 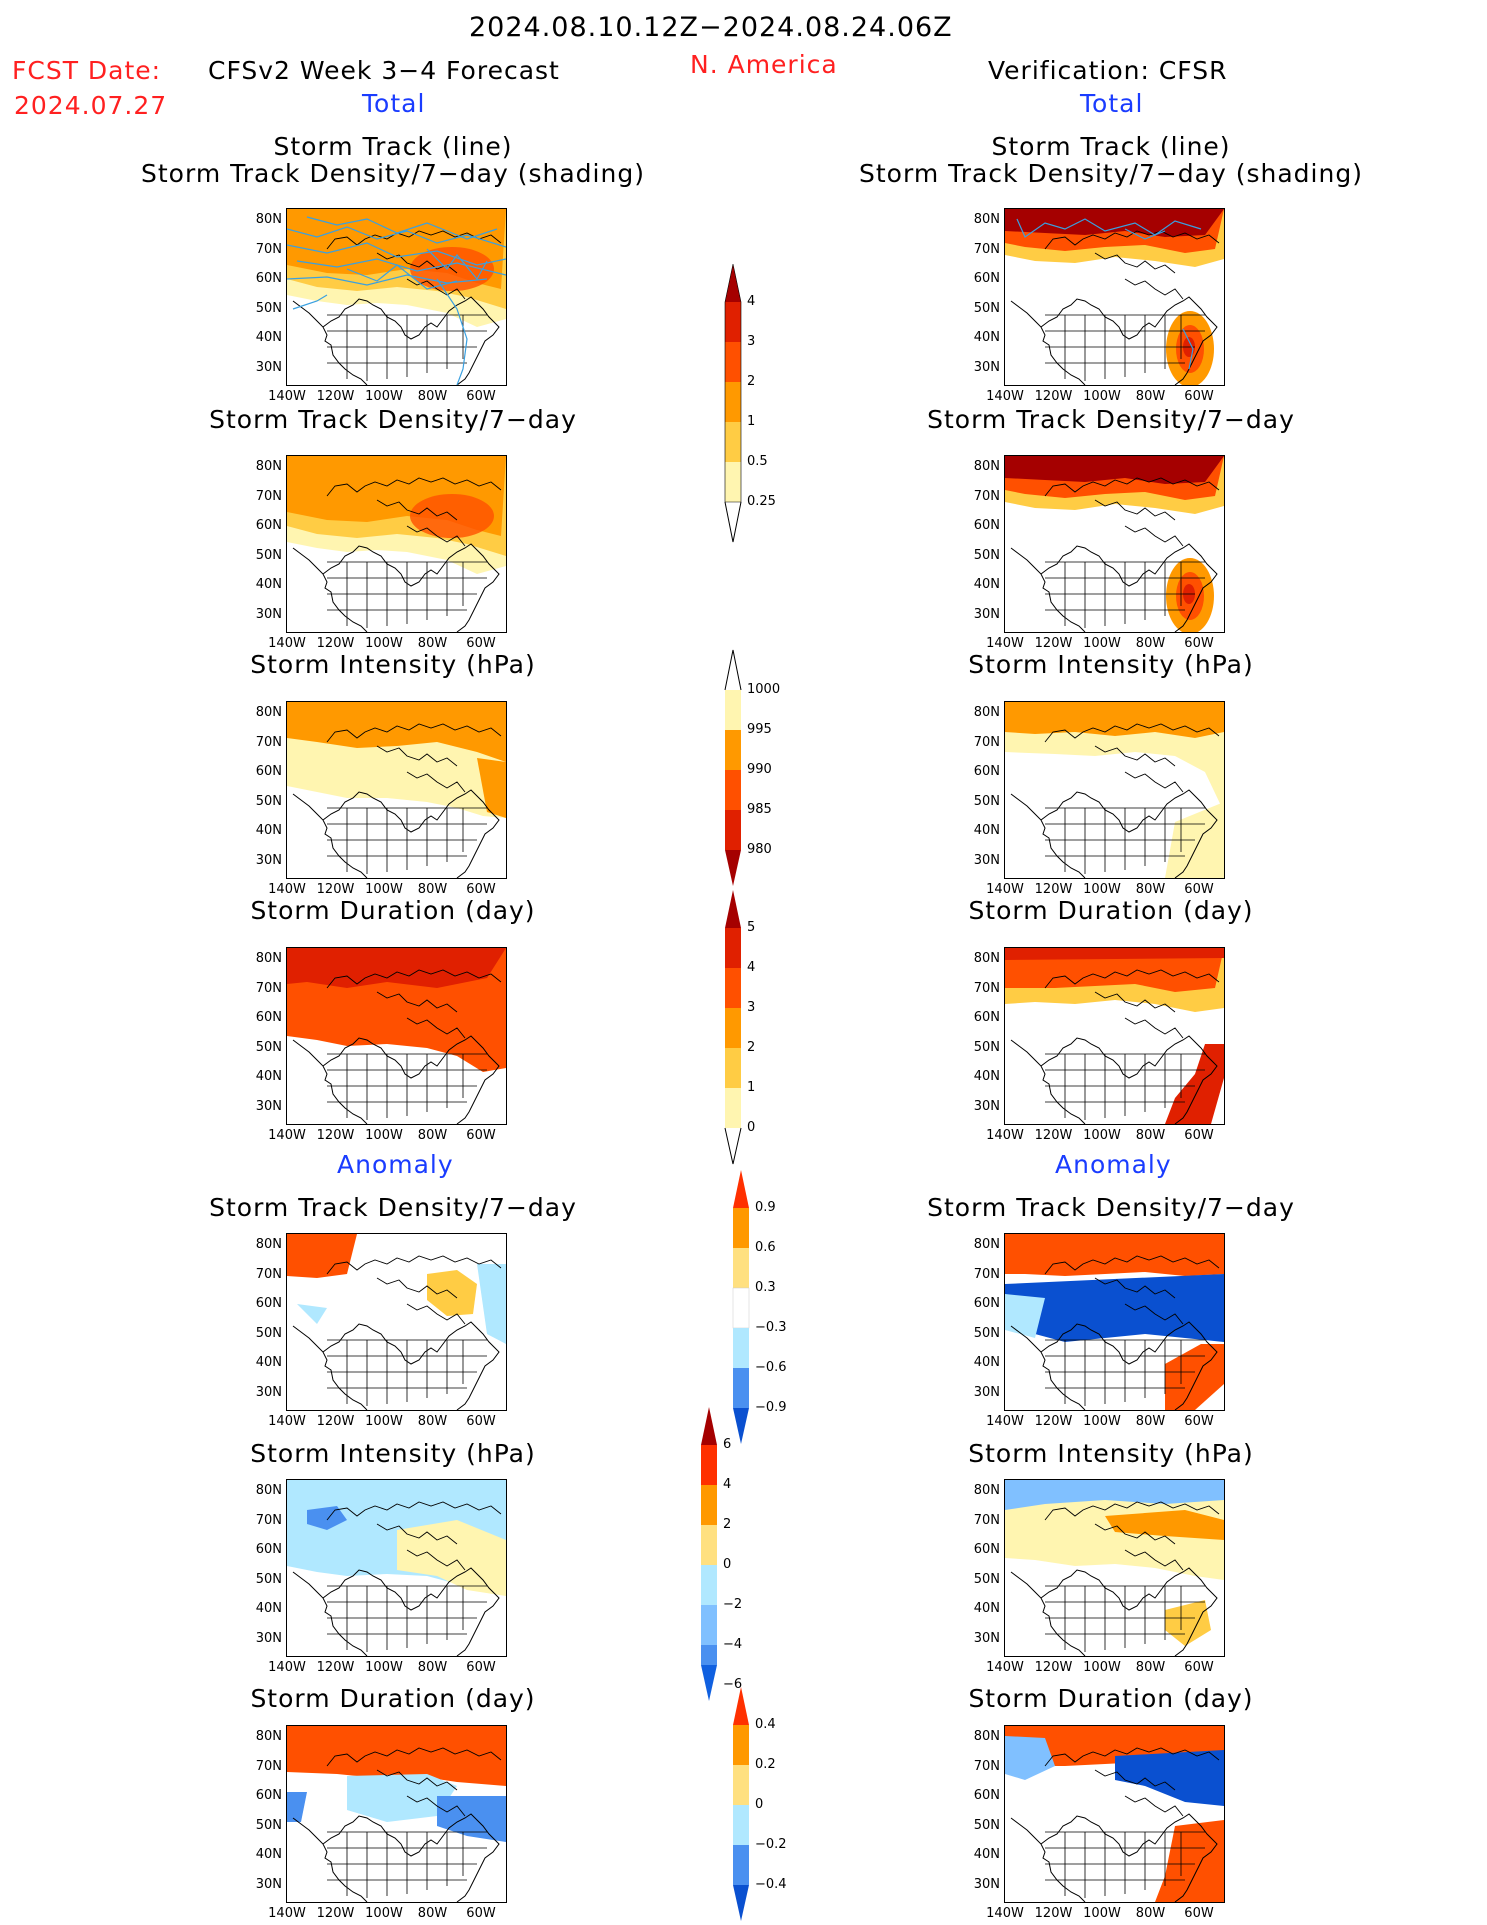 What do you see at coordinates (751, 1047) in the screenshot?
I see `colorbar-label: 2` at bounding box center [751, 1047].